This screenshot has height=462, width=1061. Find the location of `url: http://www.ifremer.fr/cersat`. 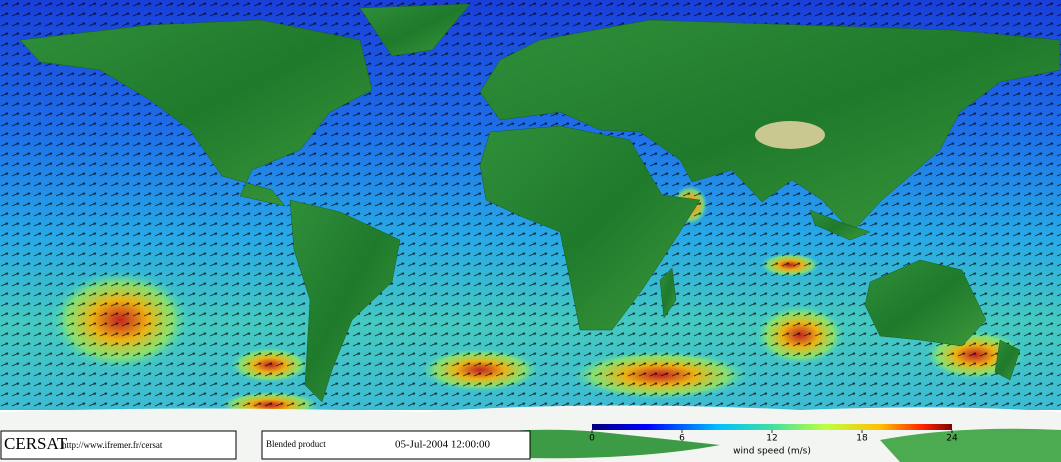

url: http://www.ifremer.fr/cersat is located at coordinates (112, 445).